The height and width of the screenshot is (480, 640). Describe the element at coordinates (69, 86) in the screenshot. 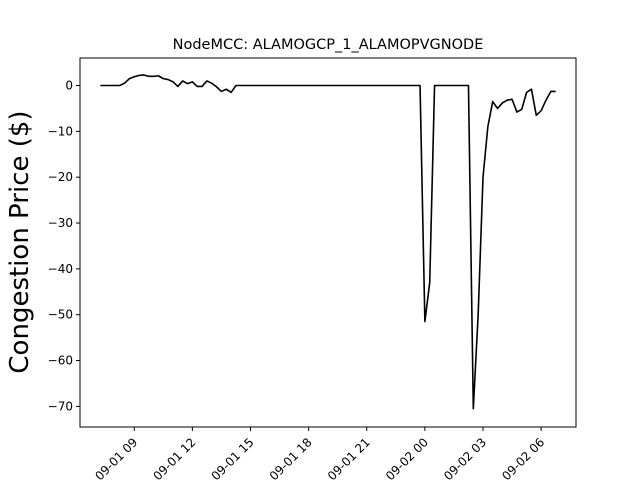

I see `y-tick-label: 0` at that location.